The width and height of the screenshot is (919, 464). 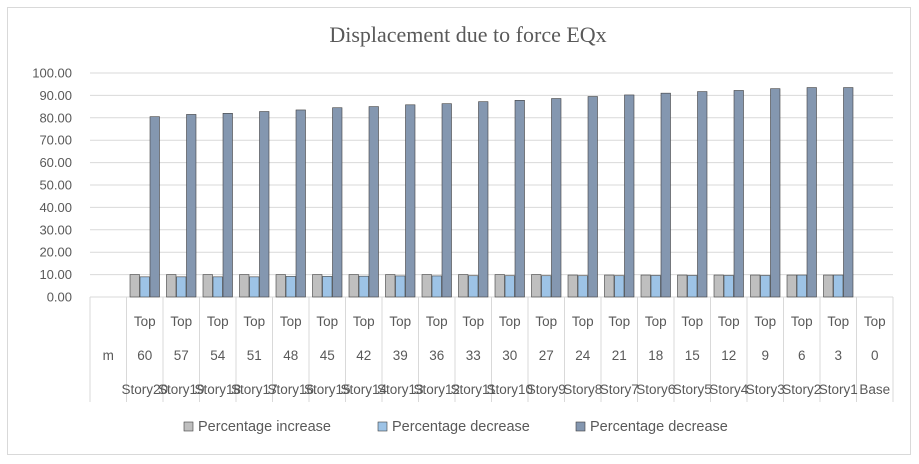 What do you see at coordinates (327, 389) in the screenshot?
I see `category-label-story: Story15` at bounding box center [327, 389].